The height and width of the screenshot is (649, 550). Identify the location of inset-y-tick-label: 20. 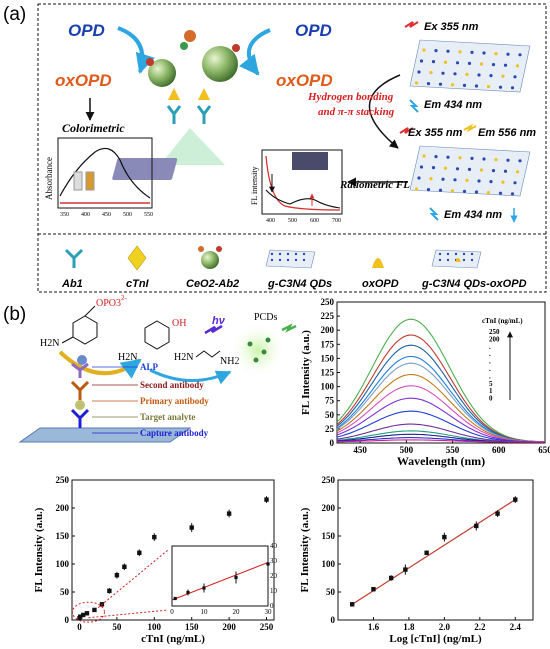
(274, 576).